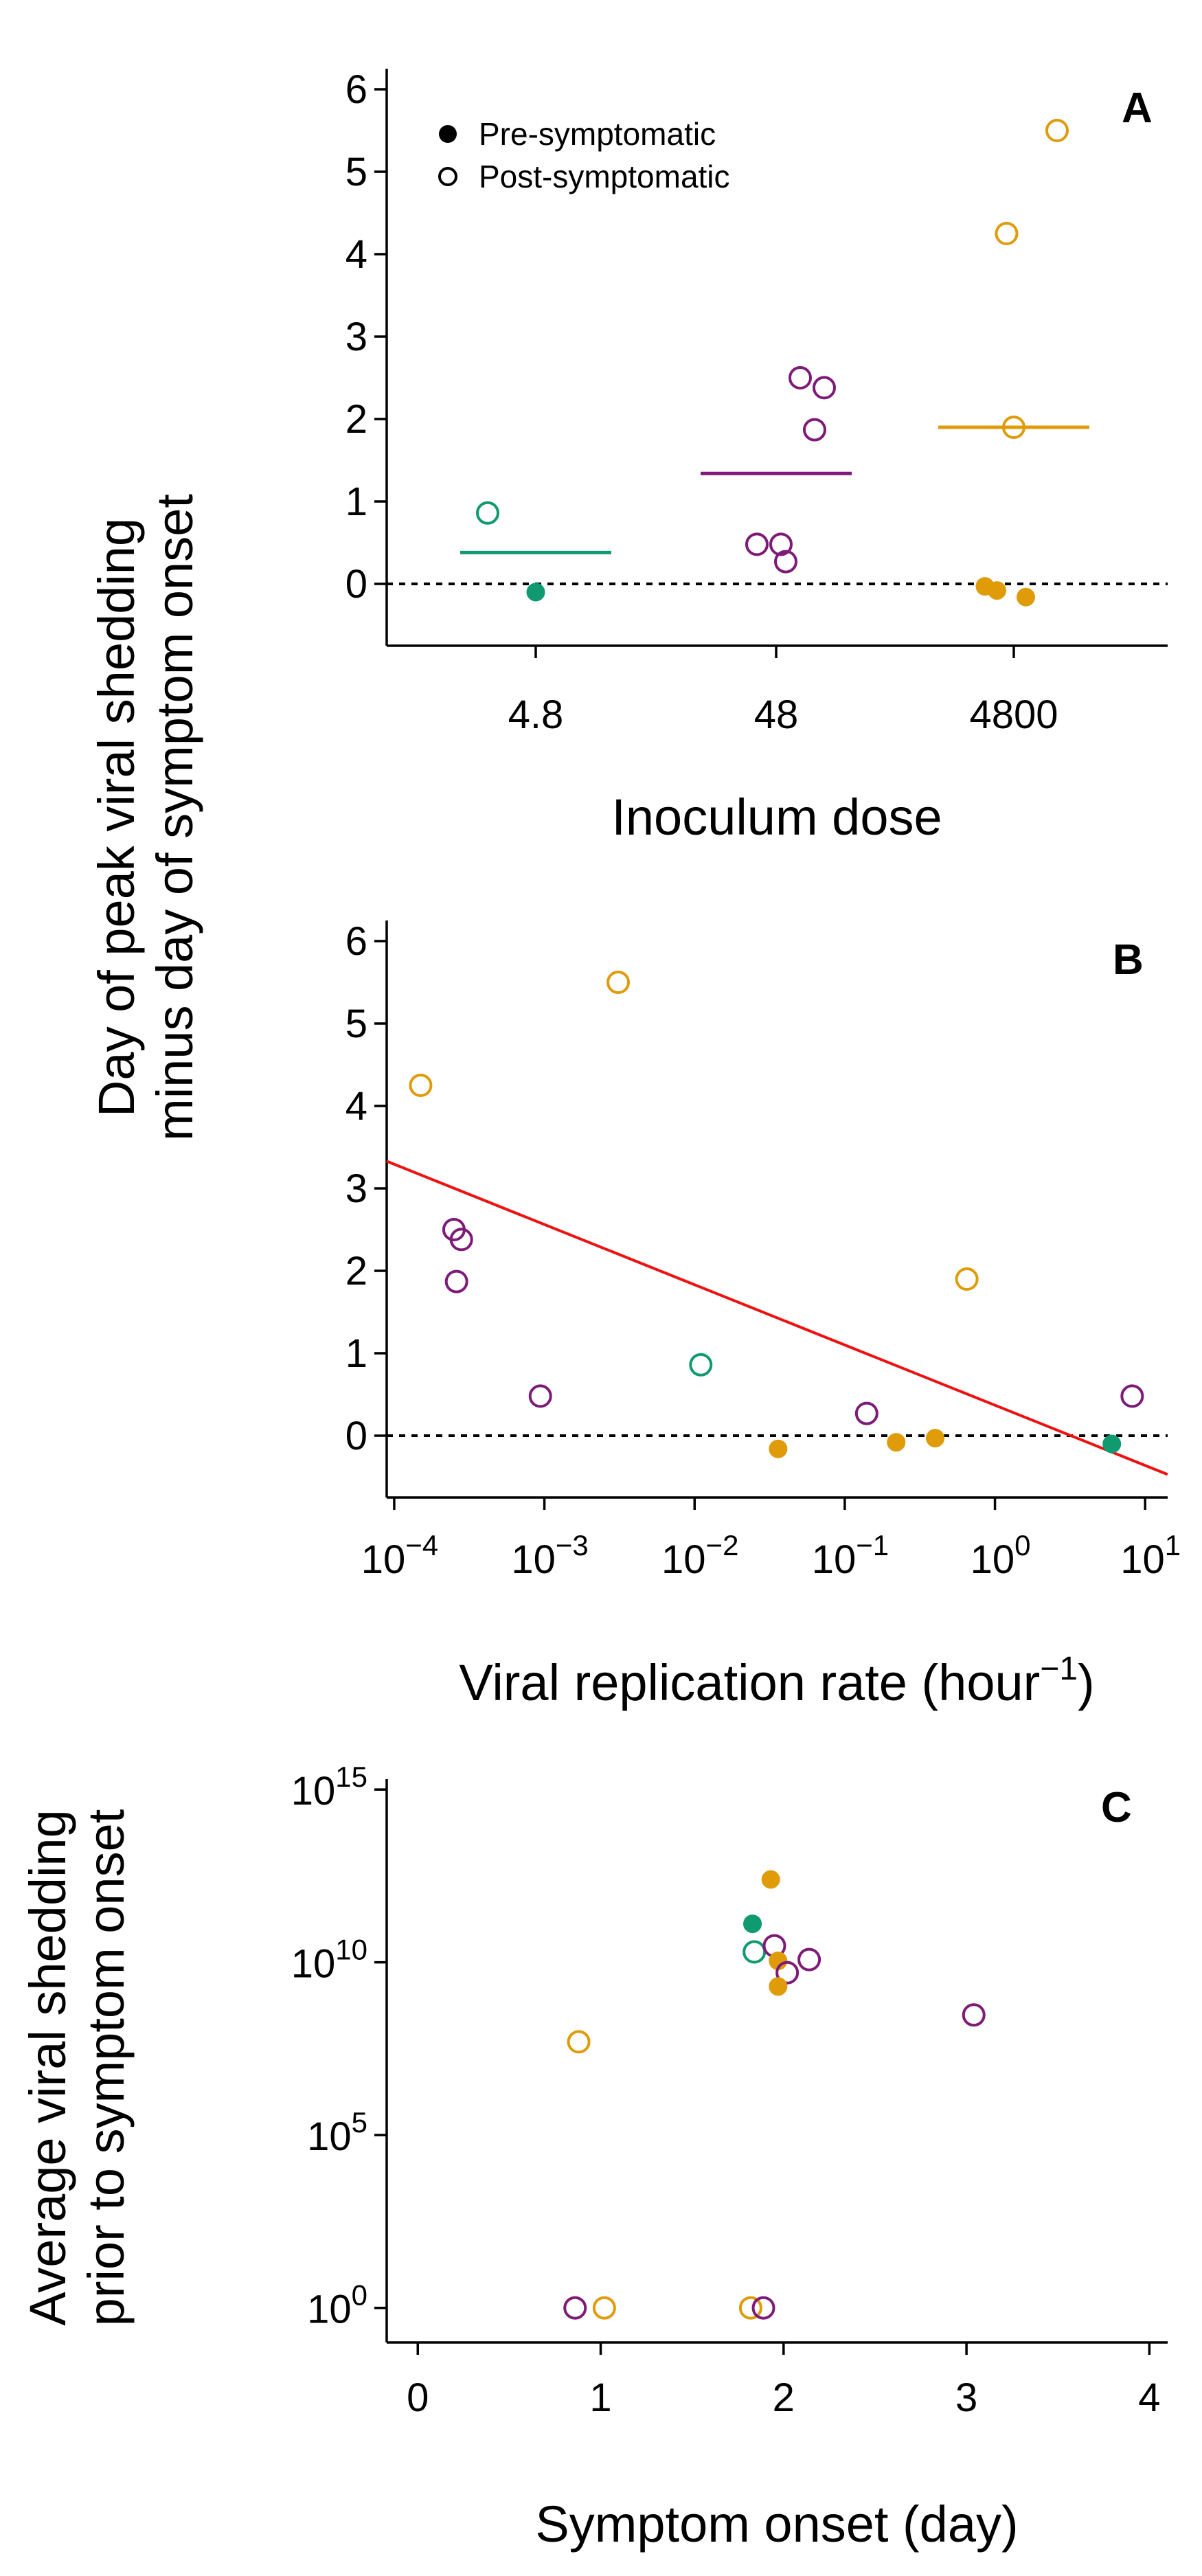  What do you see at coordinates (48, 2067) in the screenshot?
I see `panel-c-ylabel-line1: Average viral shedding` at bounding box center [48, 2067].